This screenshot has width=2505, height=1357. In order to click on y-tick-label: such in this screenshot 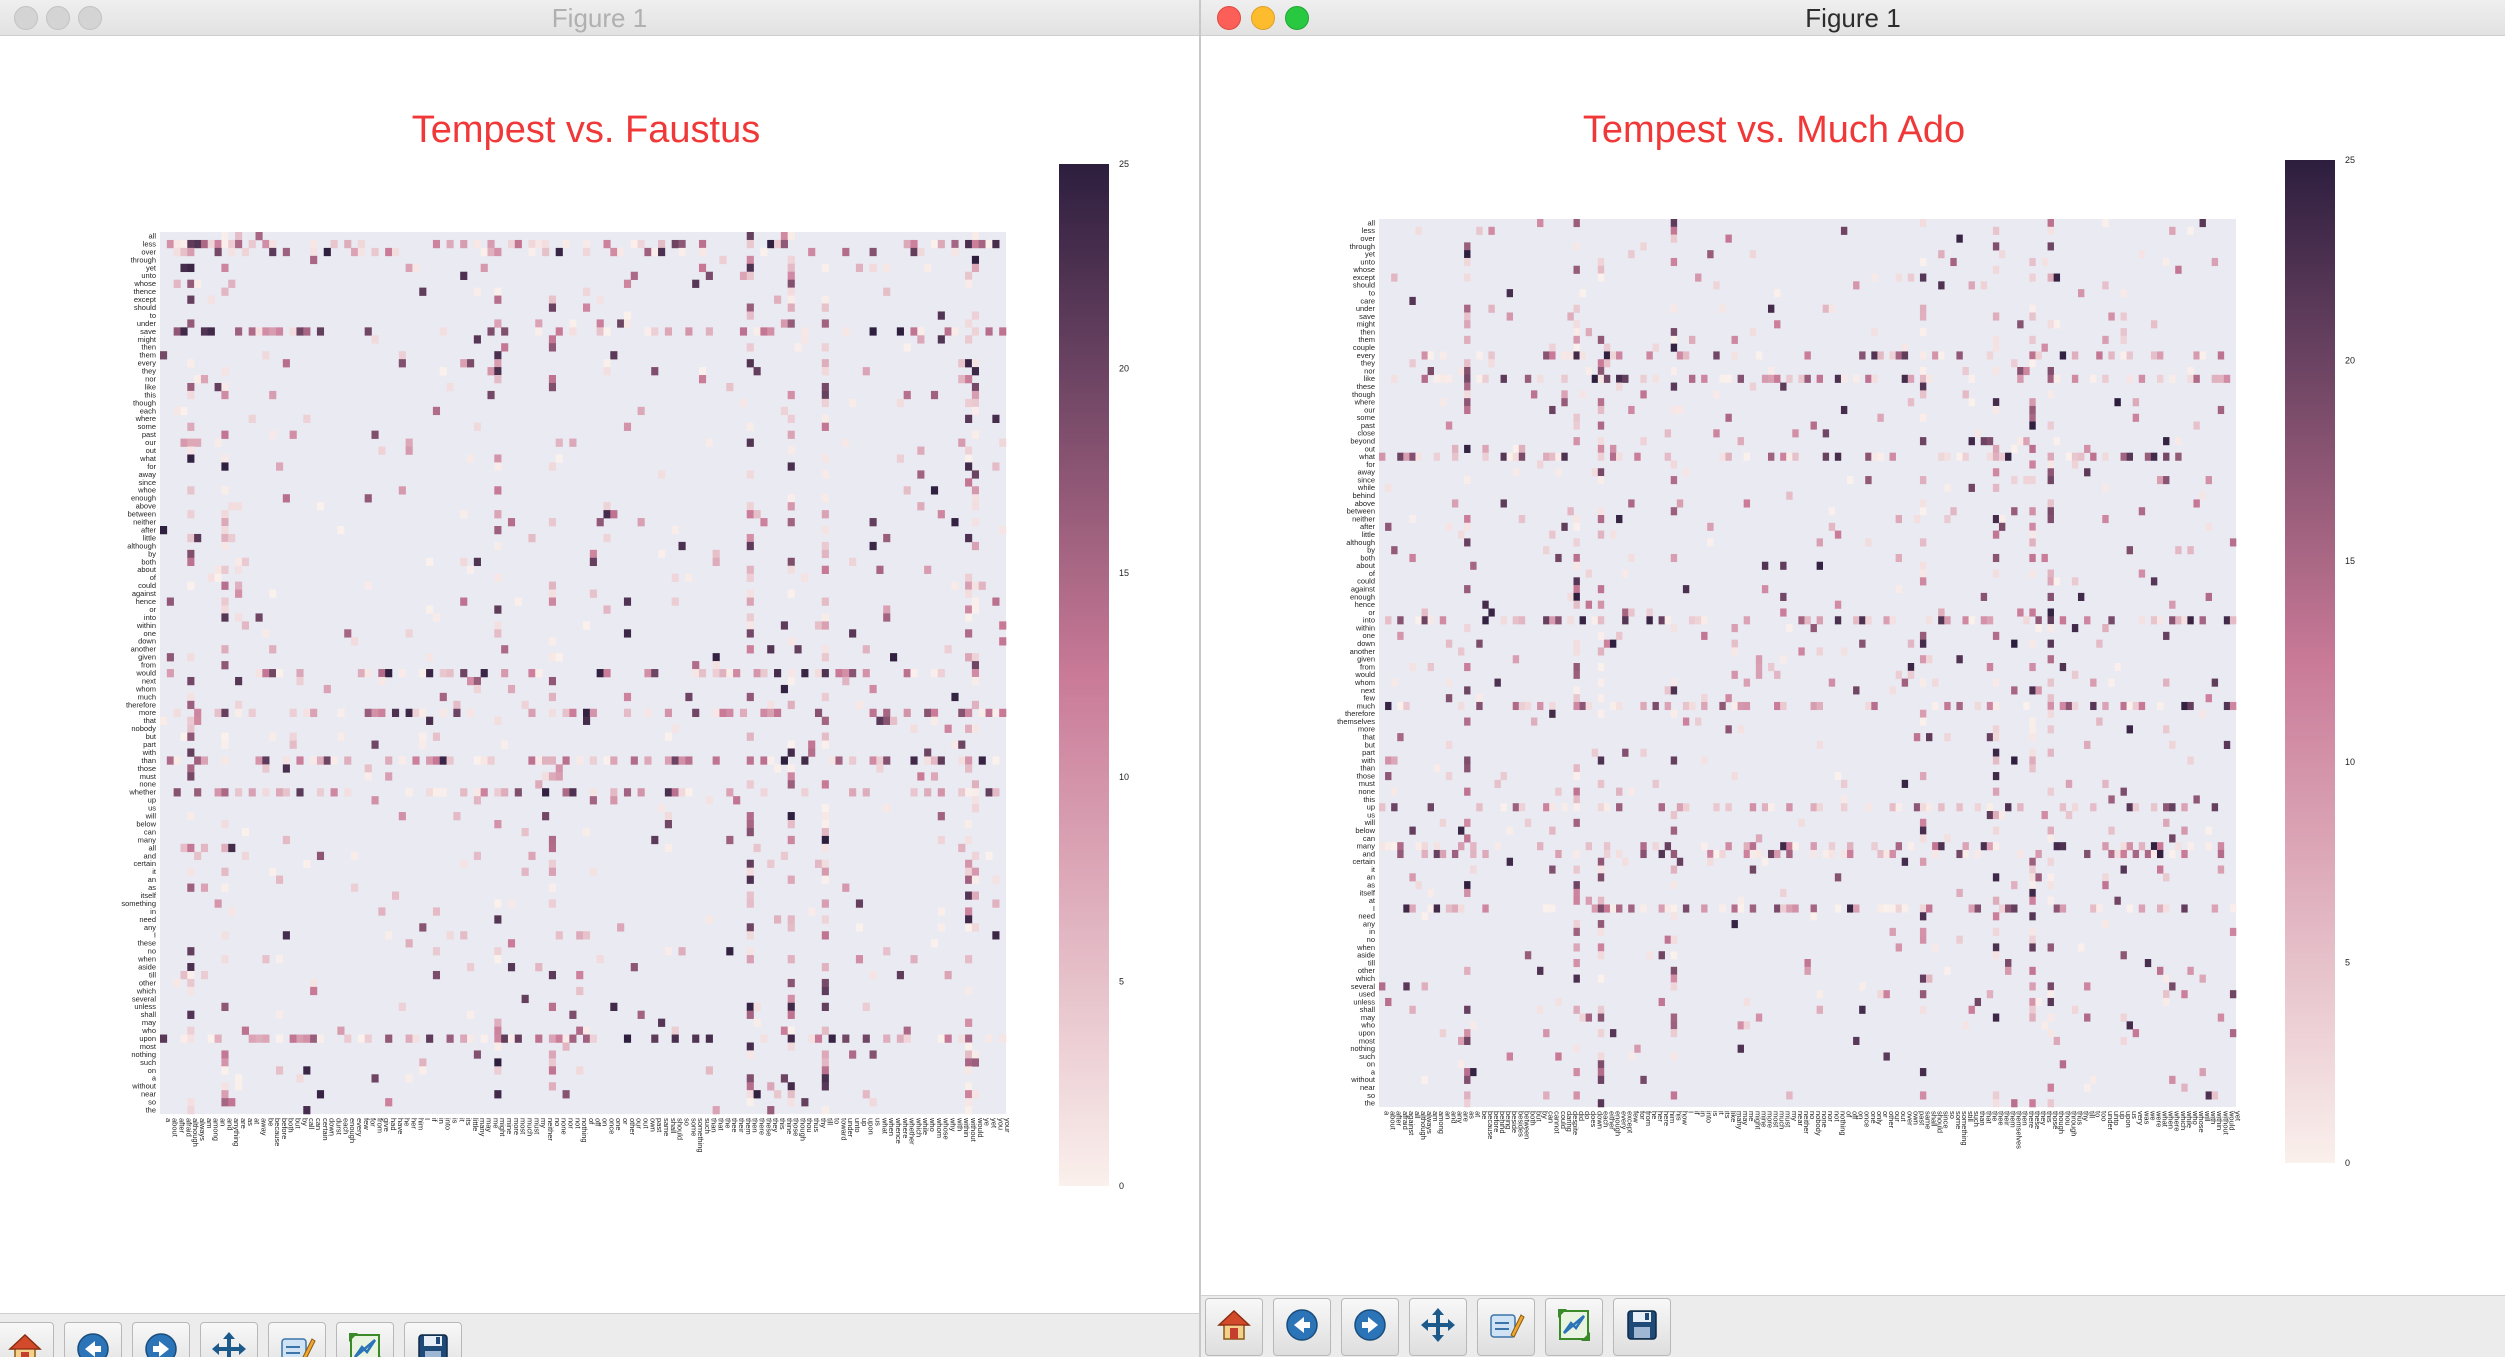, I will do `click(1367, 1056)`.